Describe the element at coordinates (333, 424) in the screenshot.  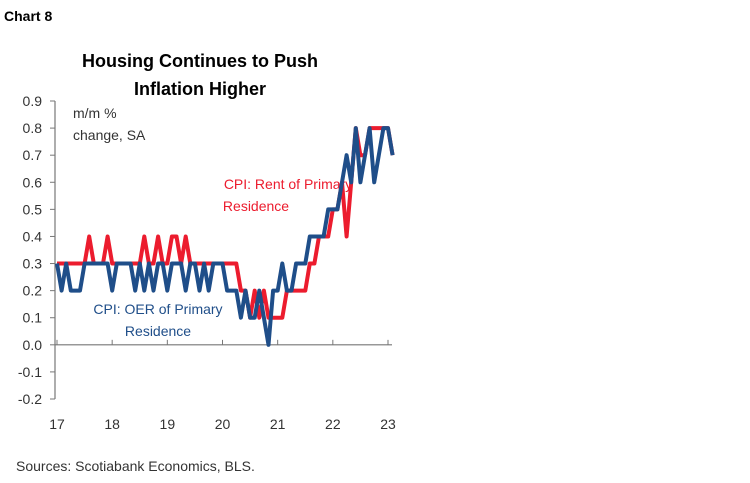
I see `x-tick-label: 22` at that location.